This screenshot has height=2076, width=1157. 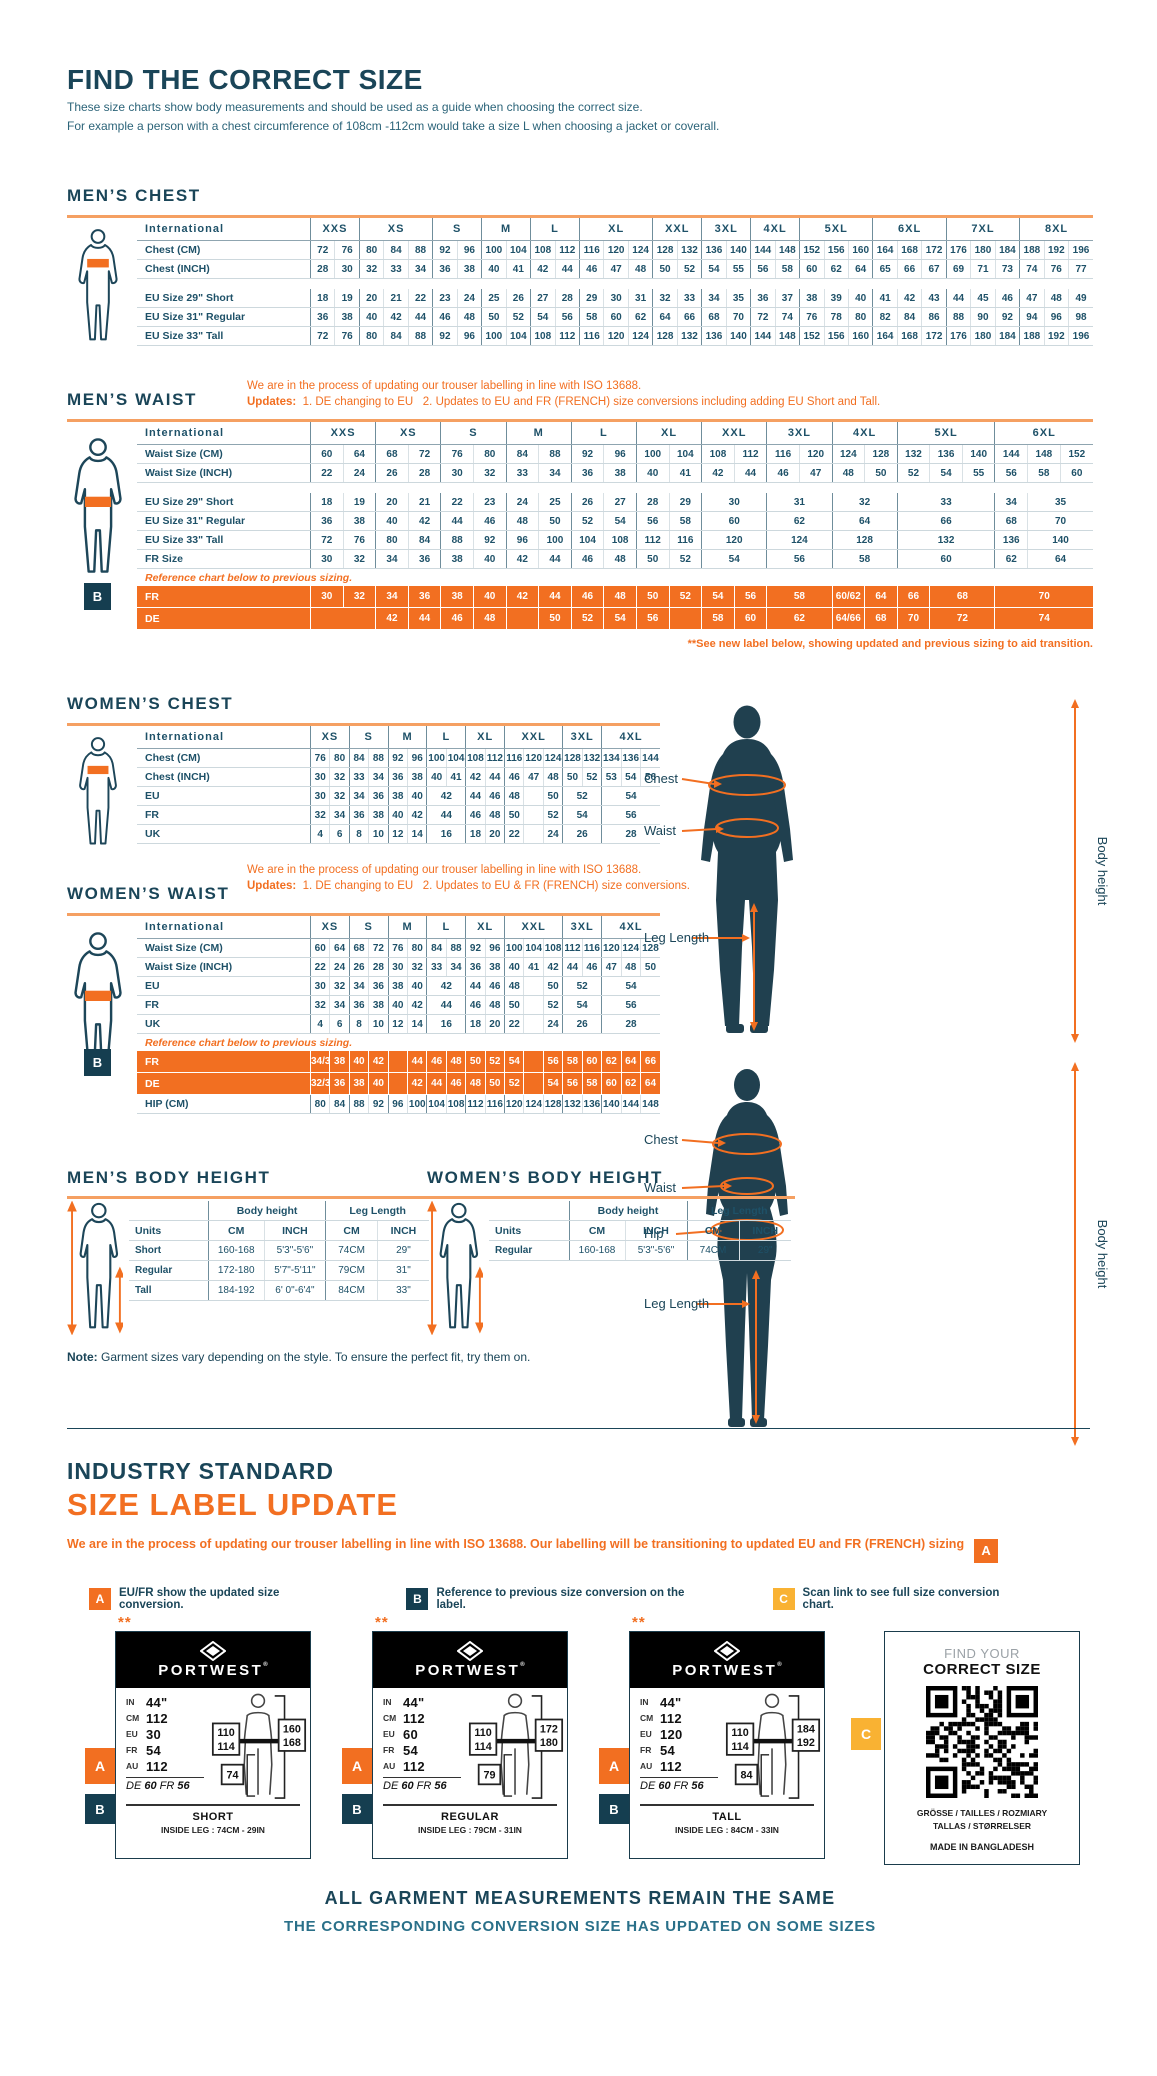 I want to click on label-footer: TALL INSIDE LEG : 84CM - 33IN, so click(x=727, y=1819).